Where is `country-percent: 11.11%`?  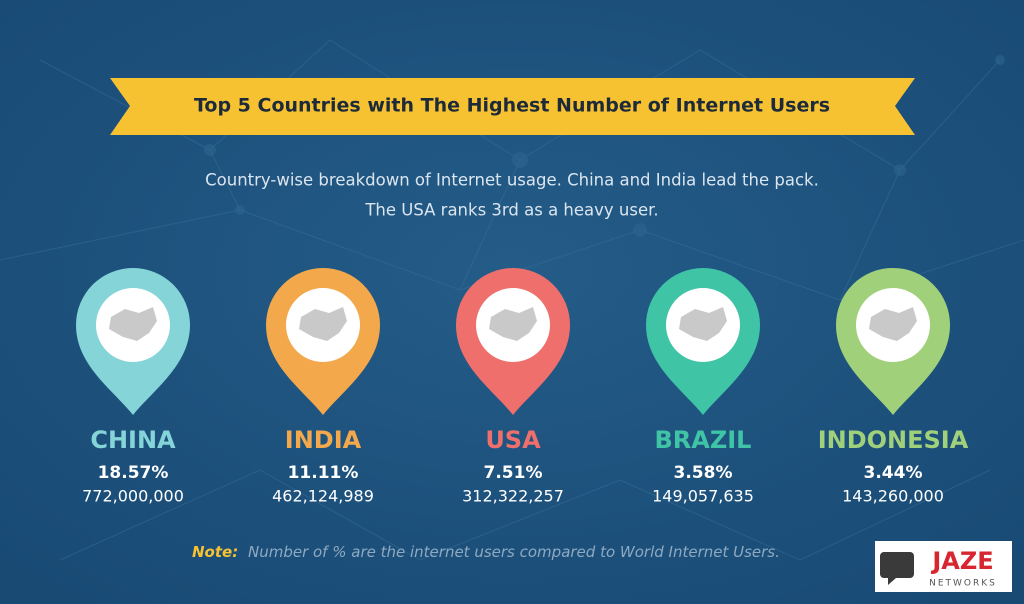
country-percent: 11.11% is located at coordinates (323, 473).